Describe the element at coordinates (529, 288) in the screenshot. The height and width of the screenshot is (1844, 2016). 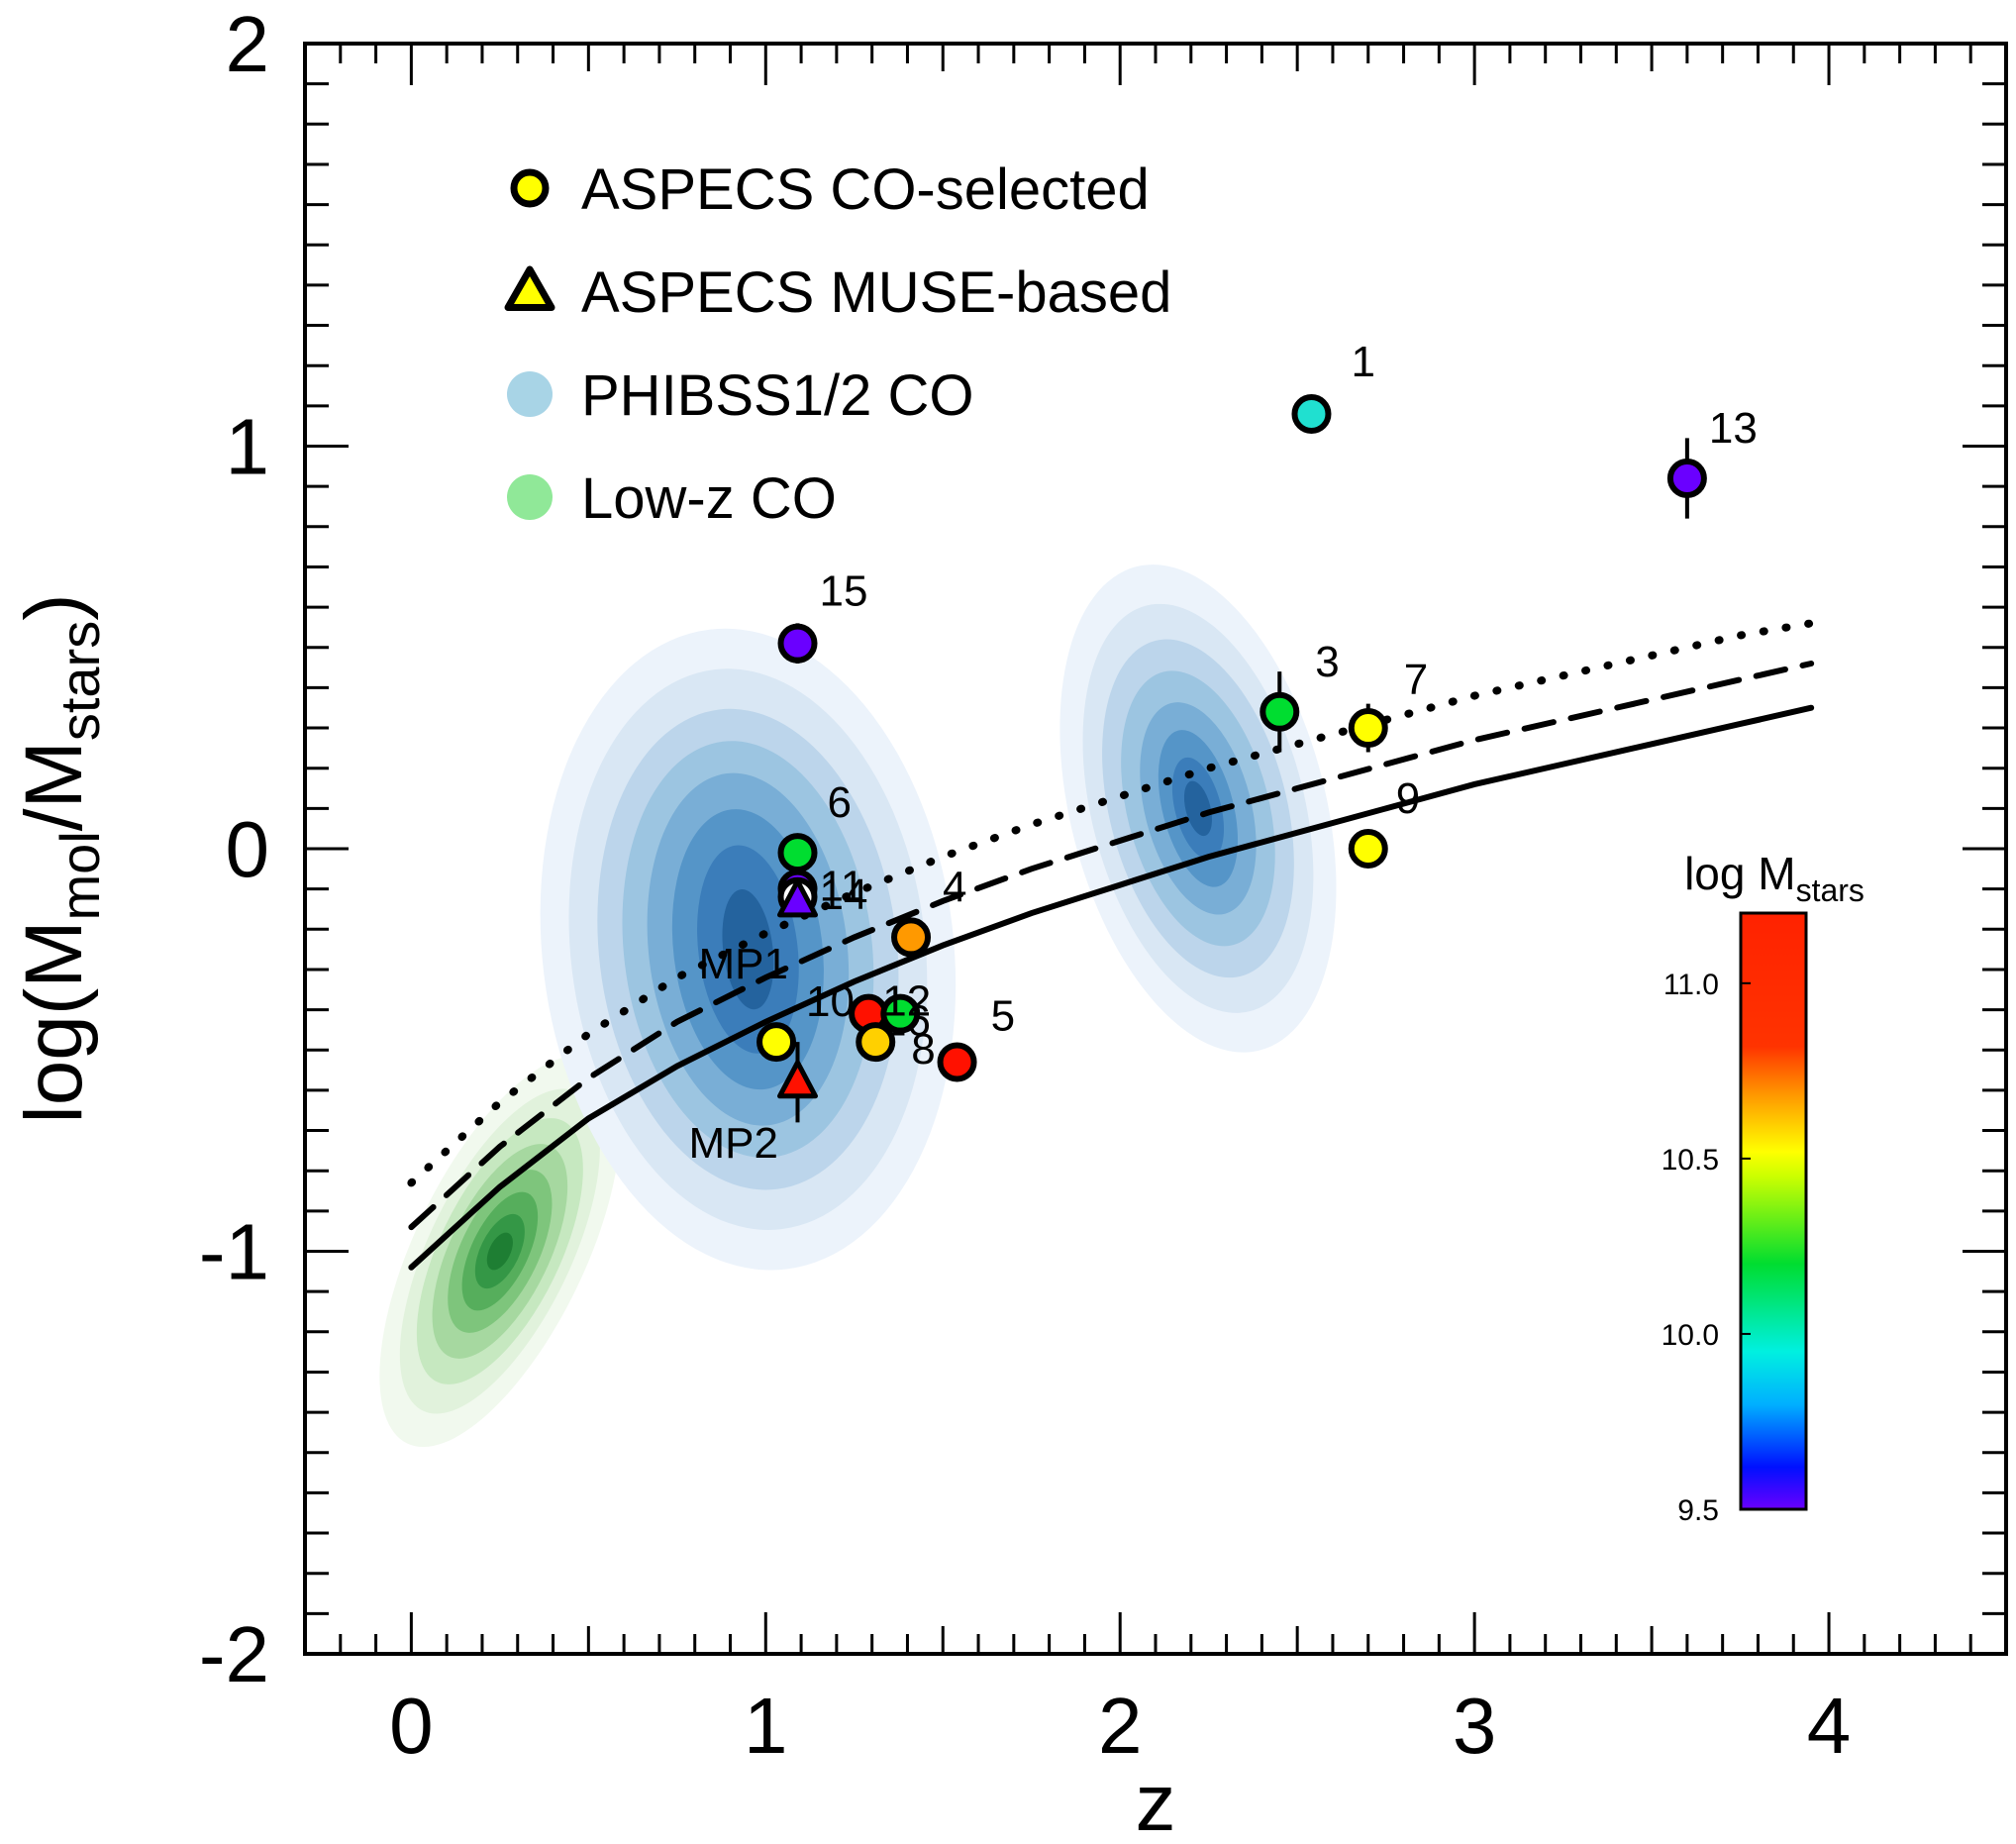
I see `legend-marker-triangle` at that location.